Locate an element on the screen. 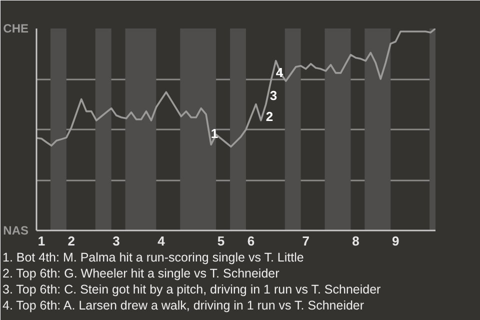 The image size is (480, 320). x-tick-label: 9 is located at coordinates (396, 241).